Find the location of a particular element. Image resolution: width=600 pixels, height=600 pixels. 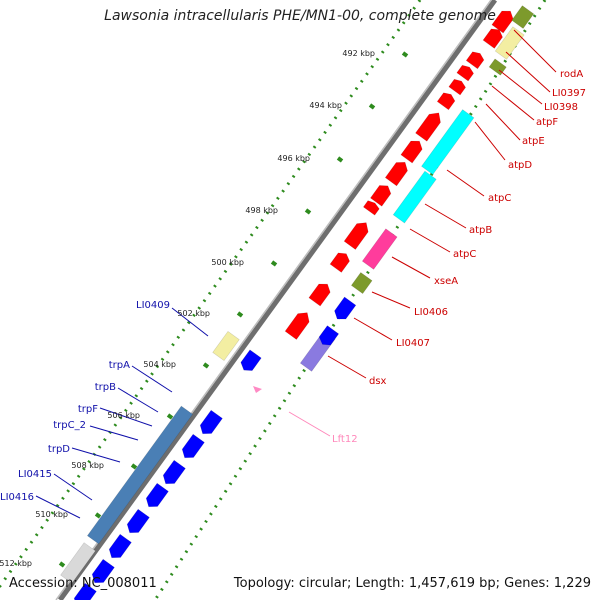

ruler-label: 508 kbp is located at coordinates (87, 465).